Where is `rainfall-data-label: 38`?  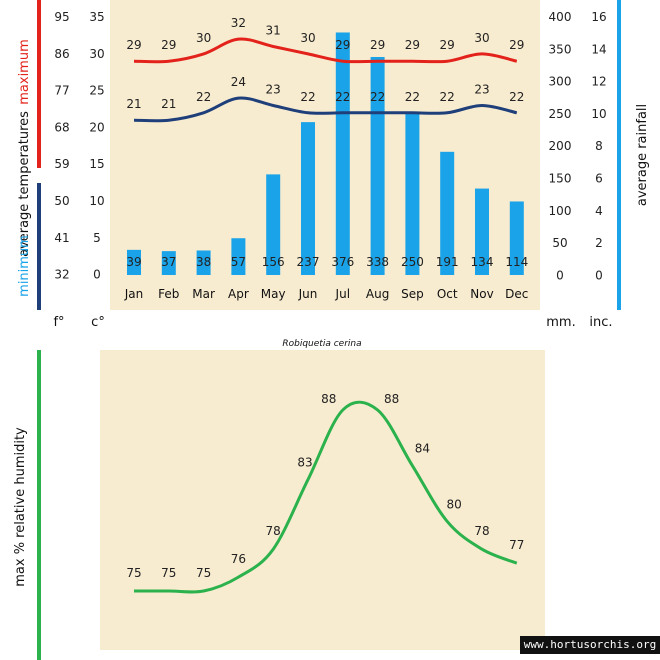 rainfall-data-label: 38 is located at coordinates (203, 262).